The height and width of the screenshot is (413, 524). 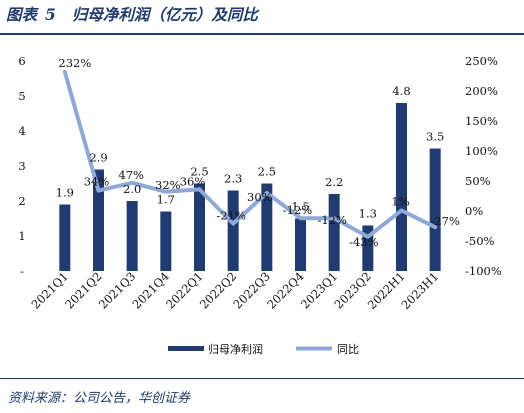 I want to click on left-axis-tick: -, so click(x=22, y=271).